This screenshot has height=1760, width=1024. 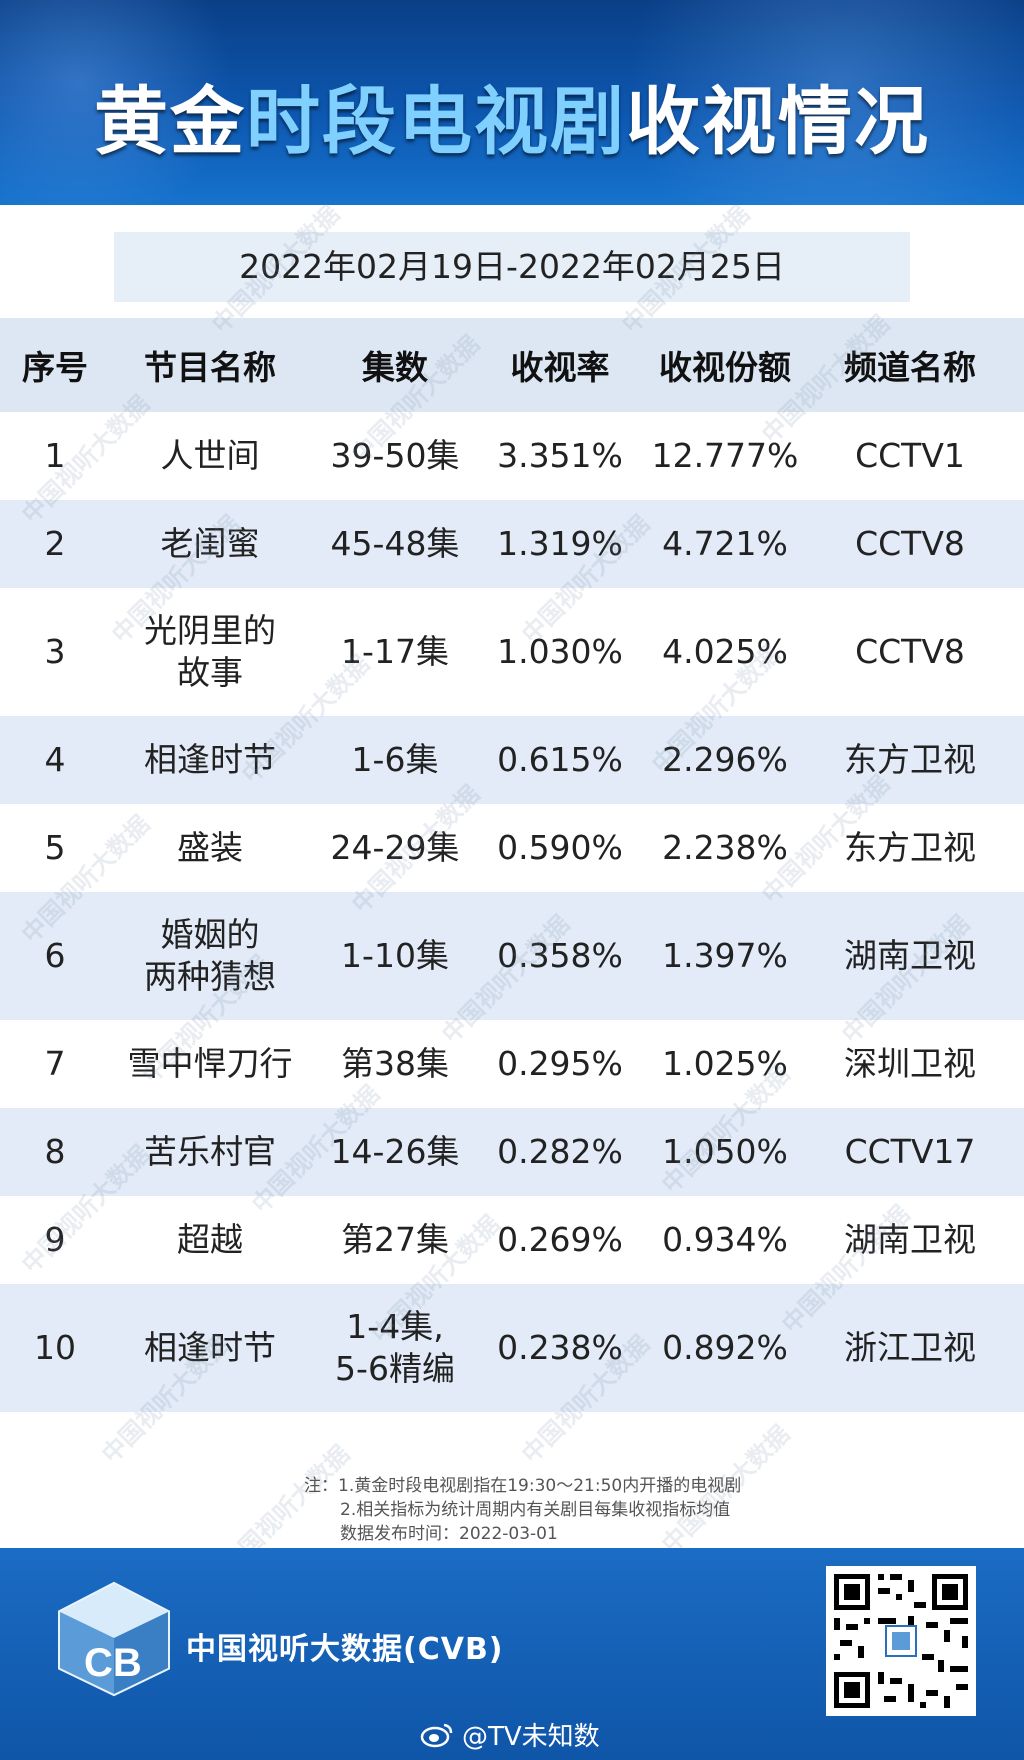 What do you see at coordinates (395, 1348) in the screenshot?
I see `cell-episodes: 1-4集, 5-6精编` at bounding box center [395, 1348].